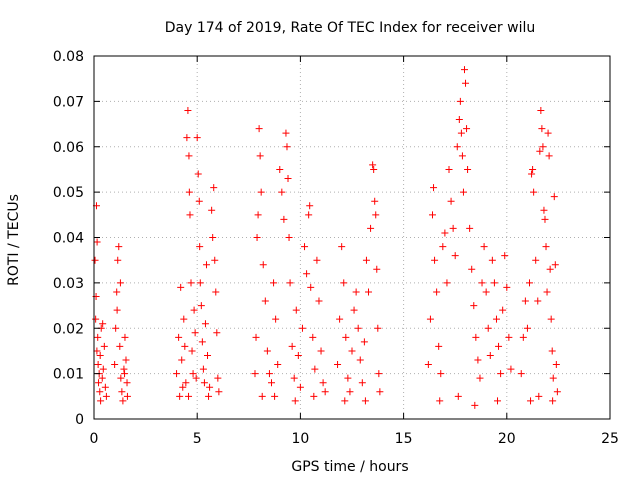  I want to click on y-tick-label: 0.03, so click(68, 284).